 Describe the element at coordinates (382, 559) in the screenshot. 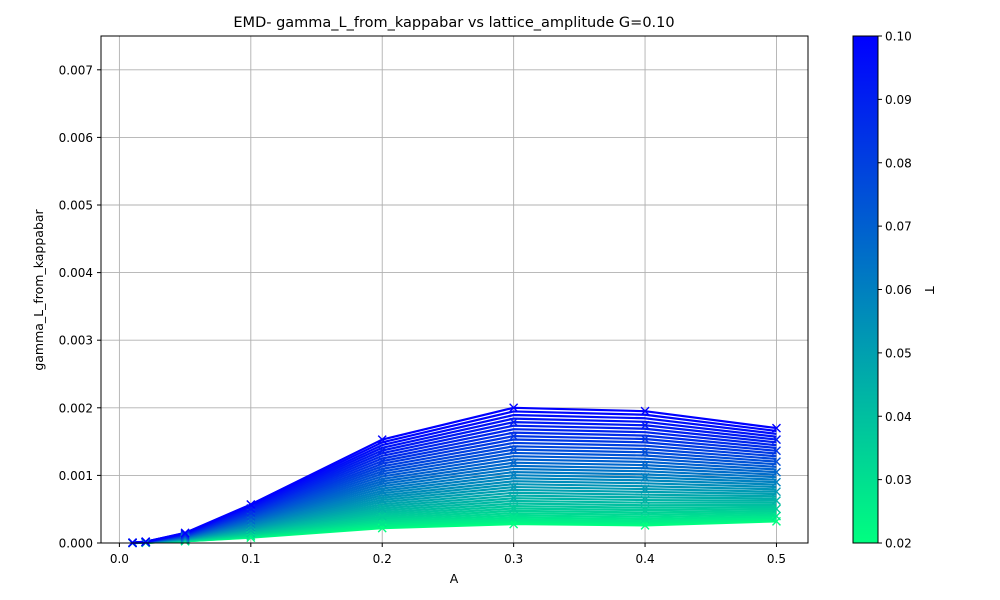

I see `x-tick-label: 0.2` at that location.